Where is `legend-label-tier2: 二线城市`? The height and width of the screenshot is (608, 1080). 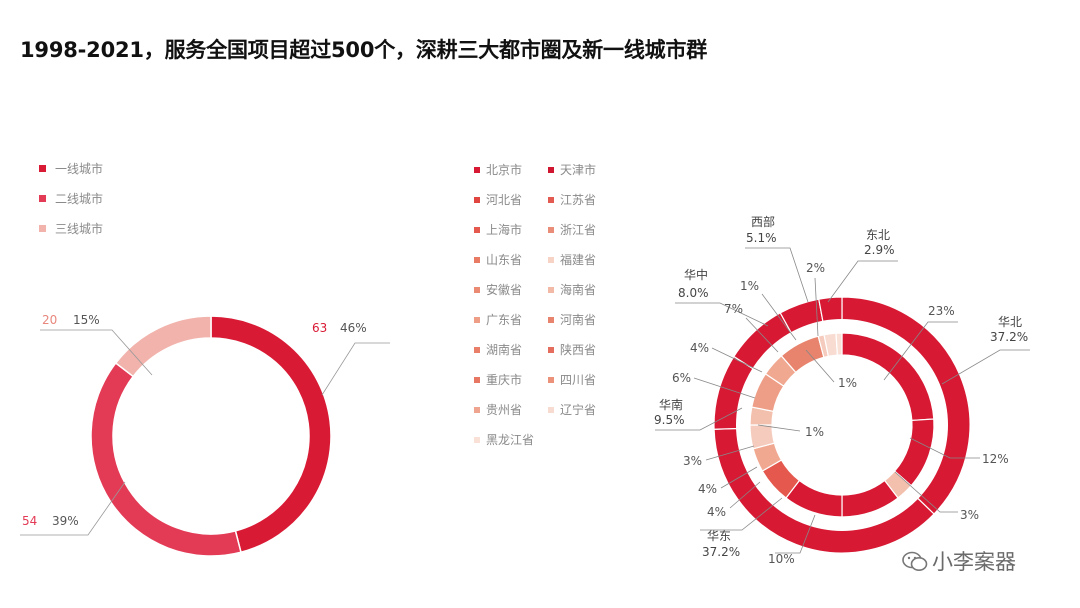 legend-label-tier2: 二线城市 is located at coordinates (79, 198).